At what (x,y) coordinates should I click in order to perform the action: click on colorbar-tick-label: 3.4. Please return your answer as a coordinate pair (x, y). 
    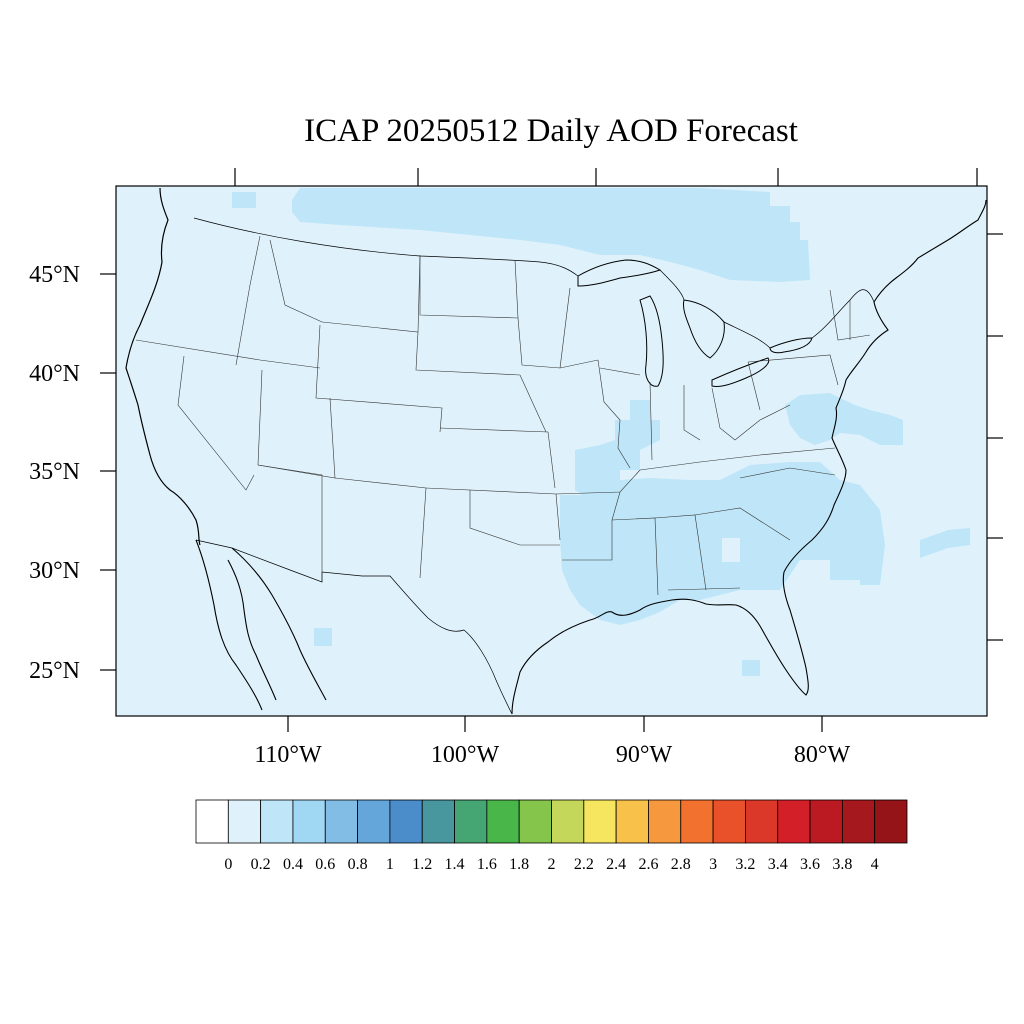
    Looking at the image, I should click on (778, 864).